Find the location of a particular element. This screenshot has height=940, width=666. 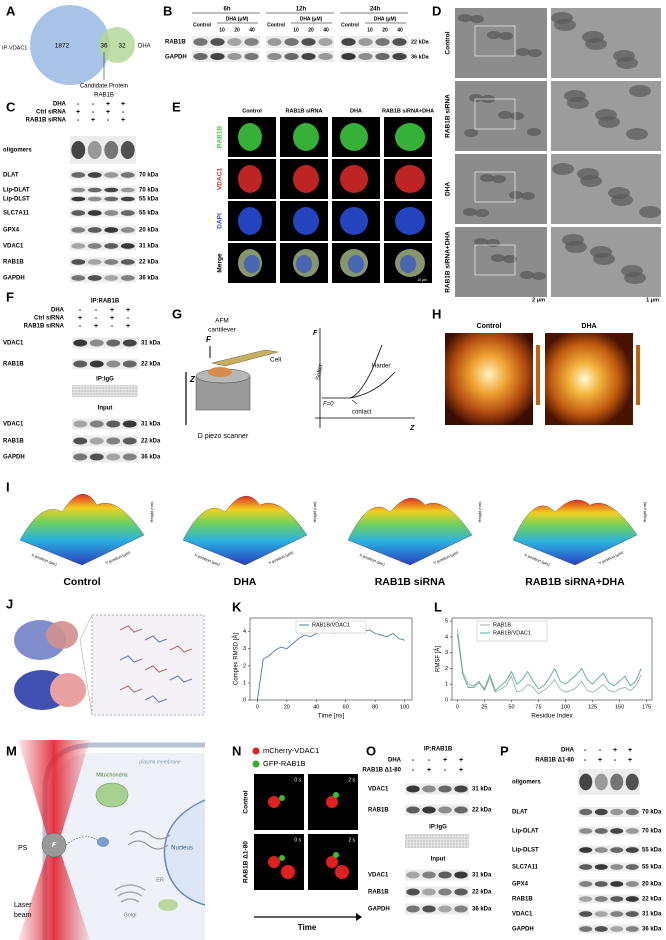

label: AFM is located at coordinates (222, 321).